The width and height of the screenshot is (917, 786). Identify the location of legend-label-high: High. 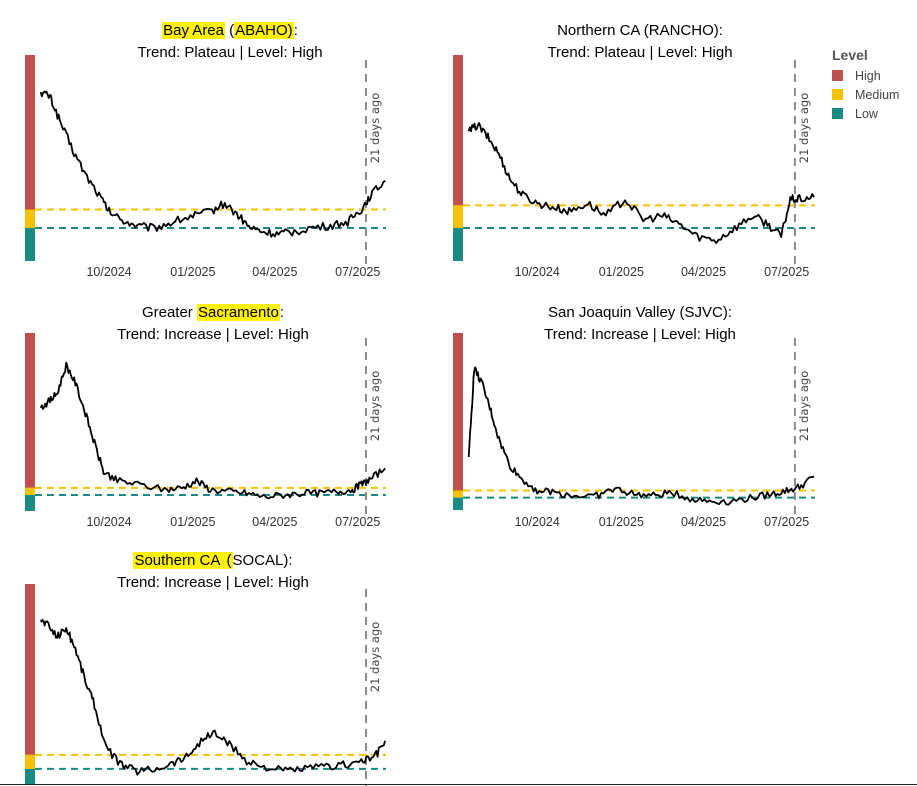
(868, 75).